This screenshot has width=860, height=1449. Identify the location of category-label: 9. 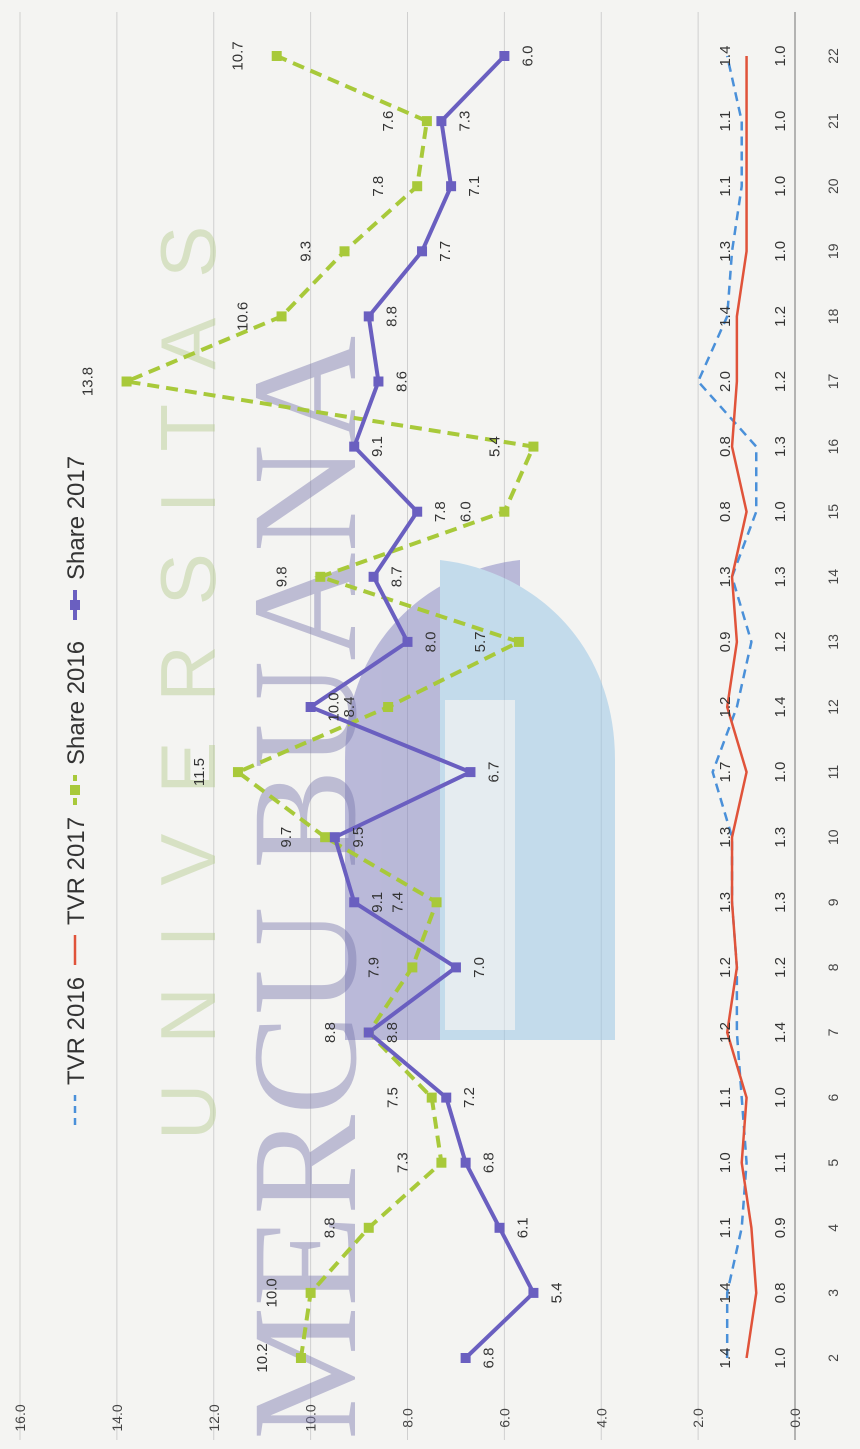
(833, 902).